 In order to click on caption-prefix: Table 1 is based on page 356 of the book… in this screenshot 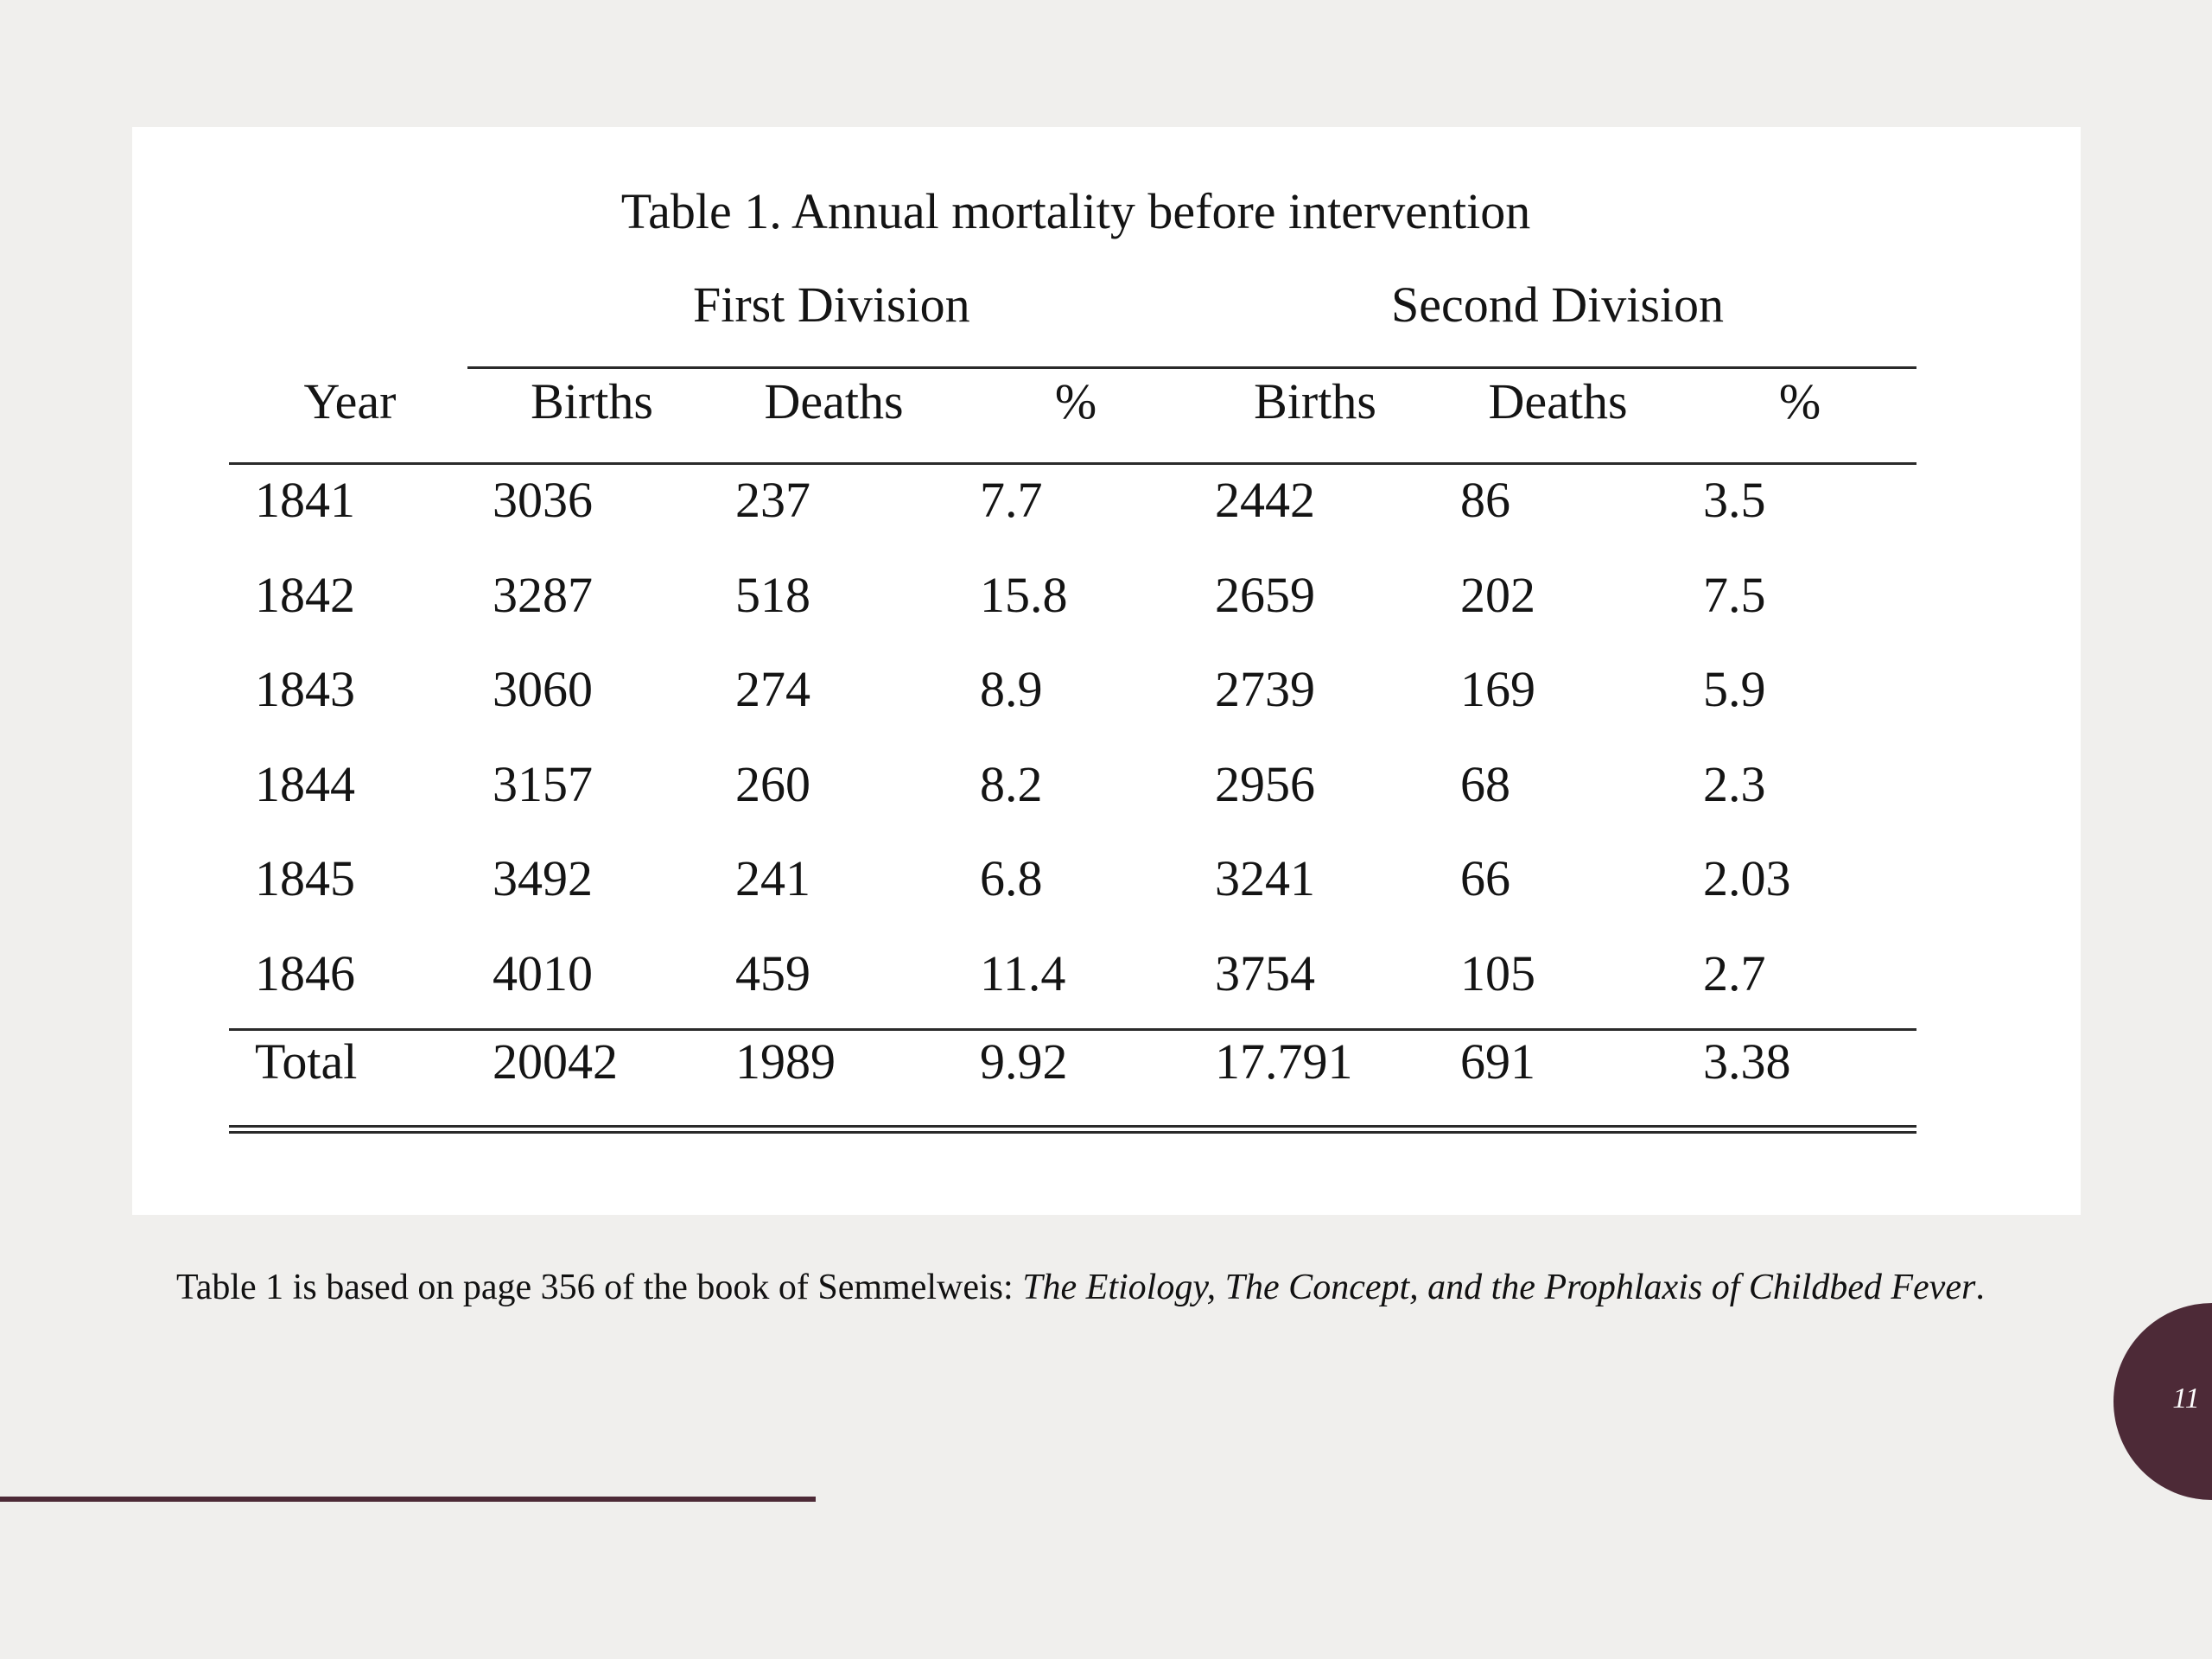, I will do `click(599, 1287)`.